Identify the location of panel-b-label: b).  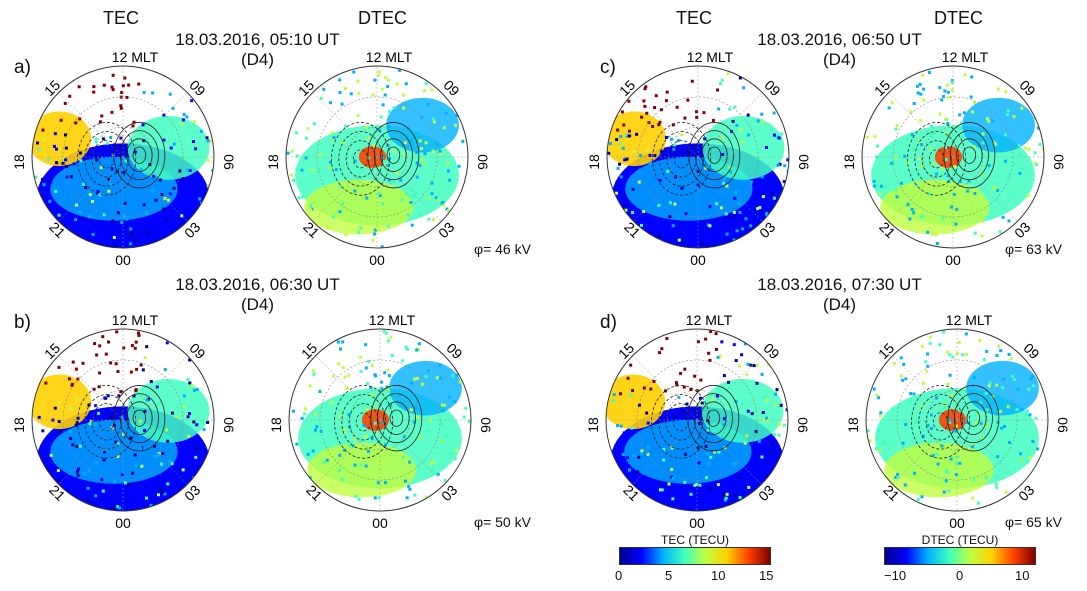
(22, 322).